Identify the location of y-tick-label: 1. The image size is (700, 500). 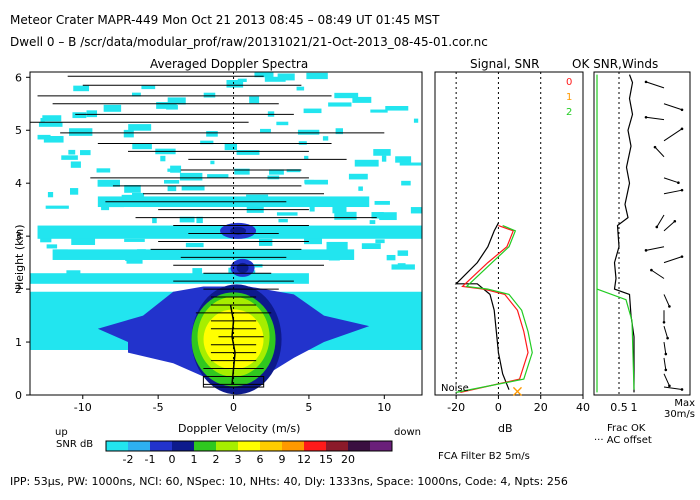
(18, 342).